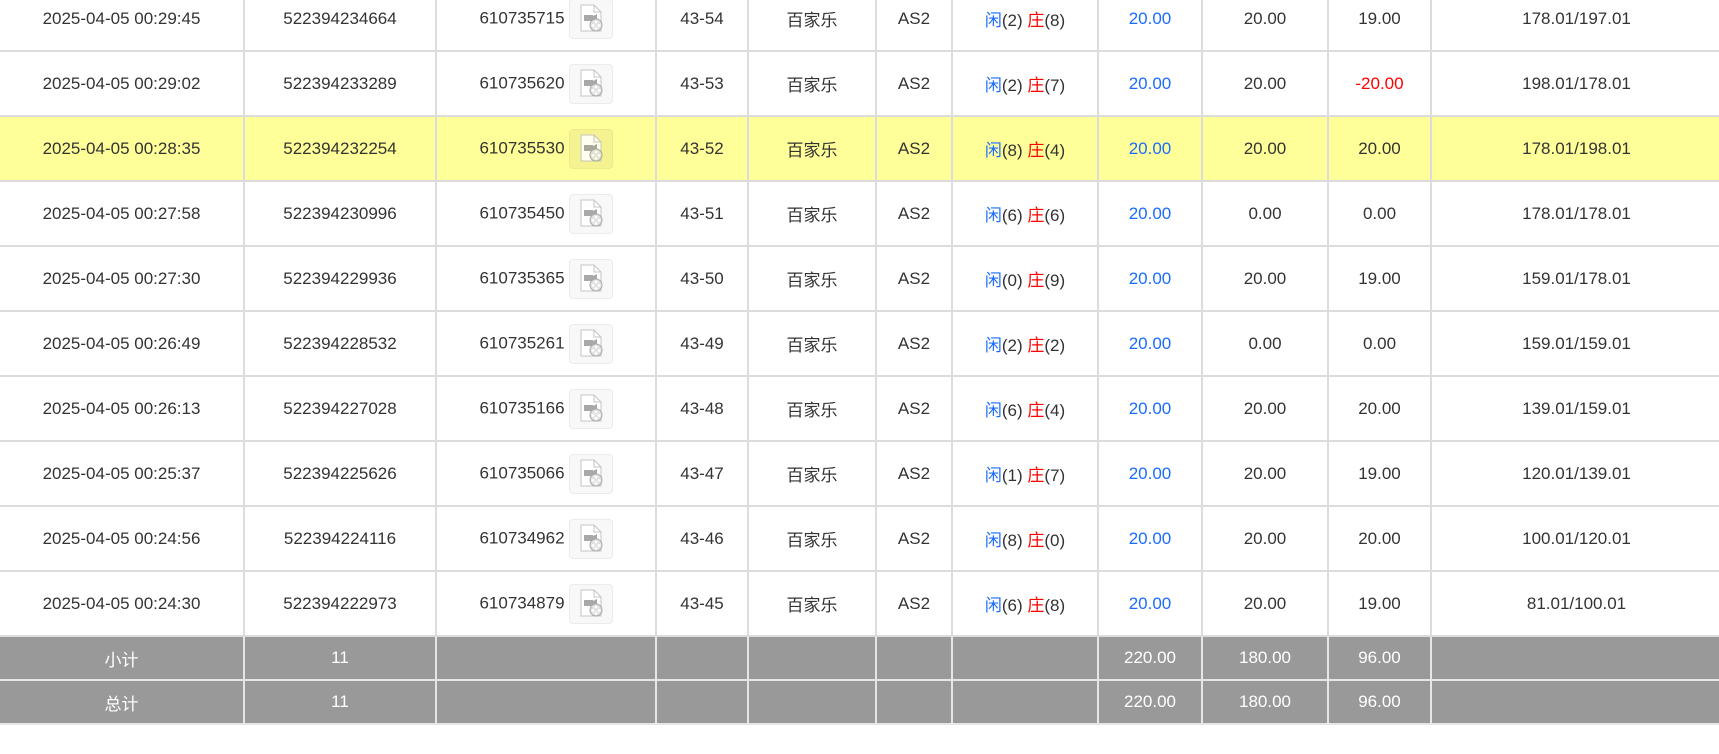 Image resolution: width=1719 pixels, height=754 pixels. What do you see at coordinates (340, 702) in the screenshot?
I see `total-count: 11` at bounding box center [340, 702].